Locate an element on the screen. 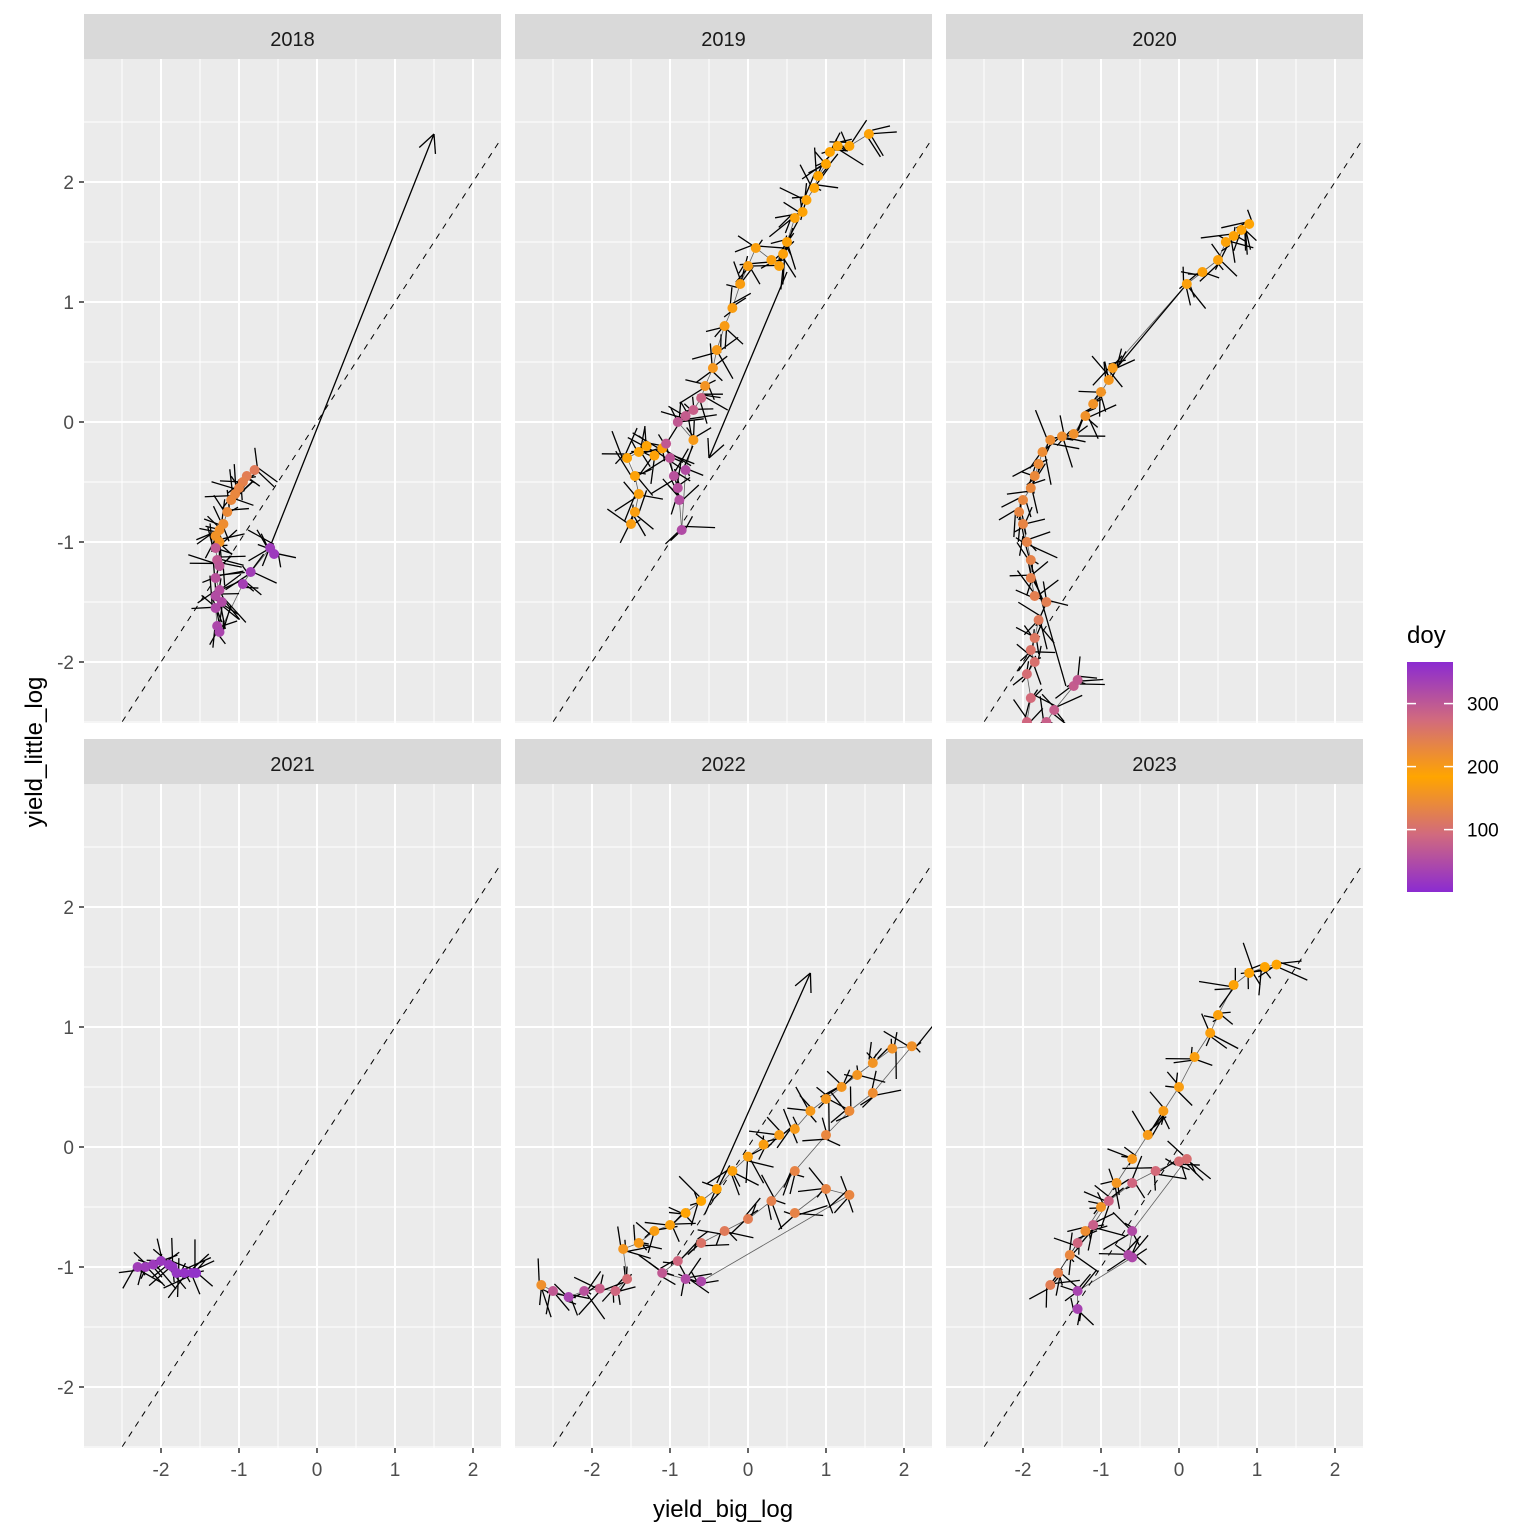  legend-colorbar is located at coordinates (1430, 777).